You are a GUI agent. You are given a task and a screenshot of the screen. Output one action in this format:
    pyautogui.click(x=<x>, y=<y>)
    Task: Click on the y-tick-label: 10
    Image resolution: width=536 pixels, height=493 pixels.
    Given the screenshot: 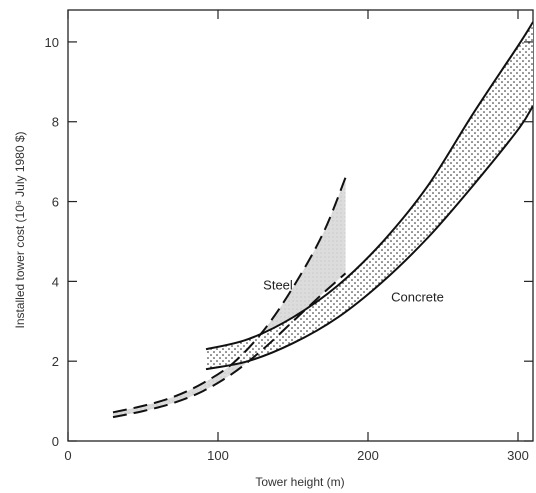 What is the action you would take?
    pyautogui.click(x=52, y=42)
    